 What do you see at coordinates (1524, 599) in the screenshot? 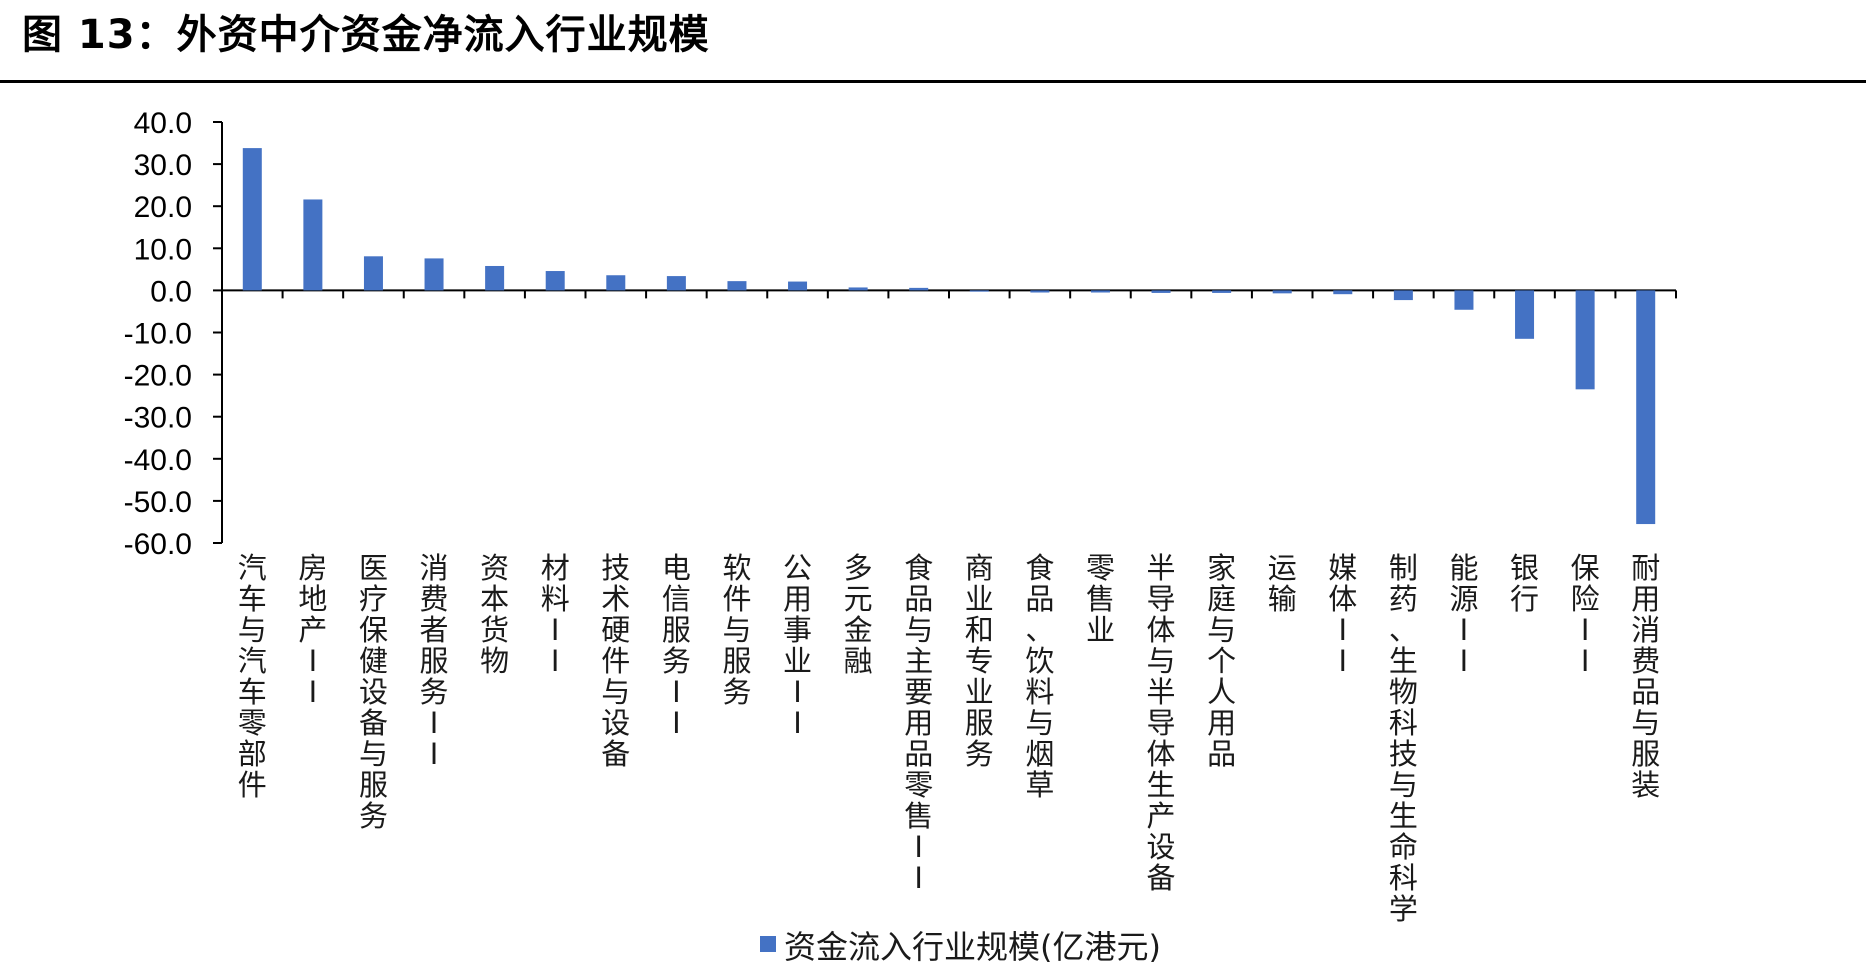
I see `x-category-char: 行` at bounding box center [1524, 599].